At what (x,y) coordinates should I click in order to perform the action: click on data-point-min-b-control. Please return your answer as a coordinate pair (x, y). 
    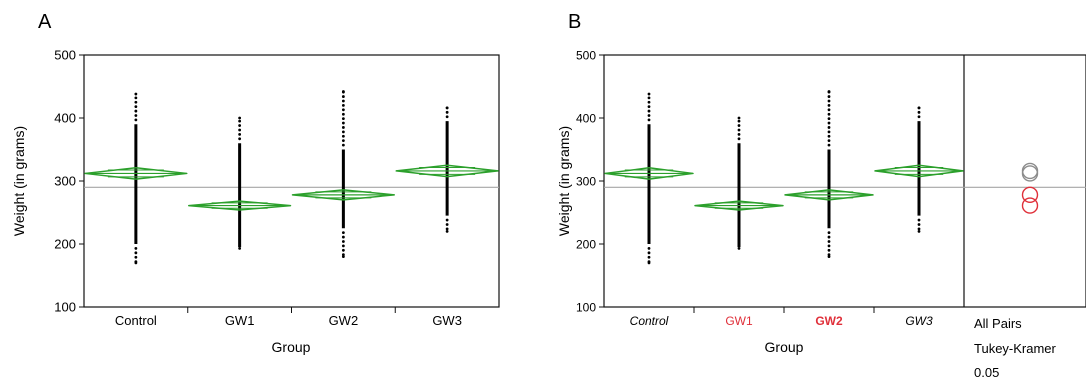
    Looking at the image, I should click on (649, 263).